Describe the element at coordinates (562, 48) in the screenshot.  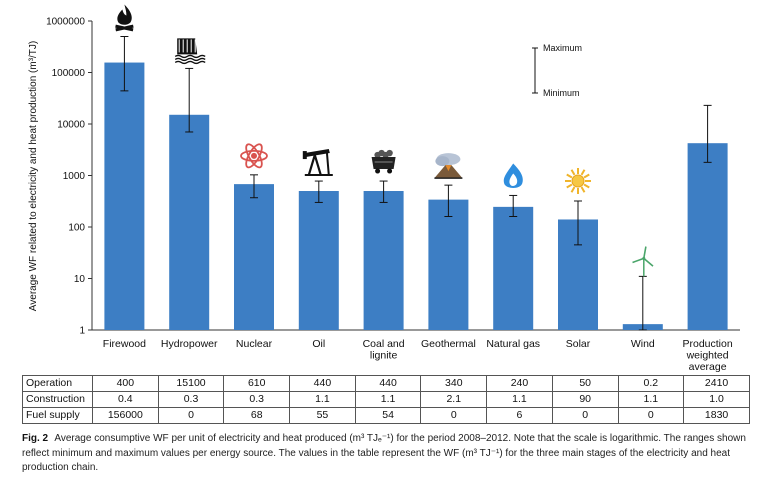
I see `legend-maximum-label: Maximum` at that location.